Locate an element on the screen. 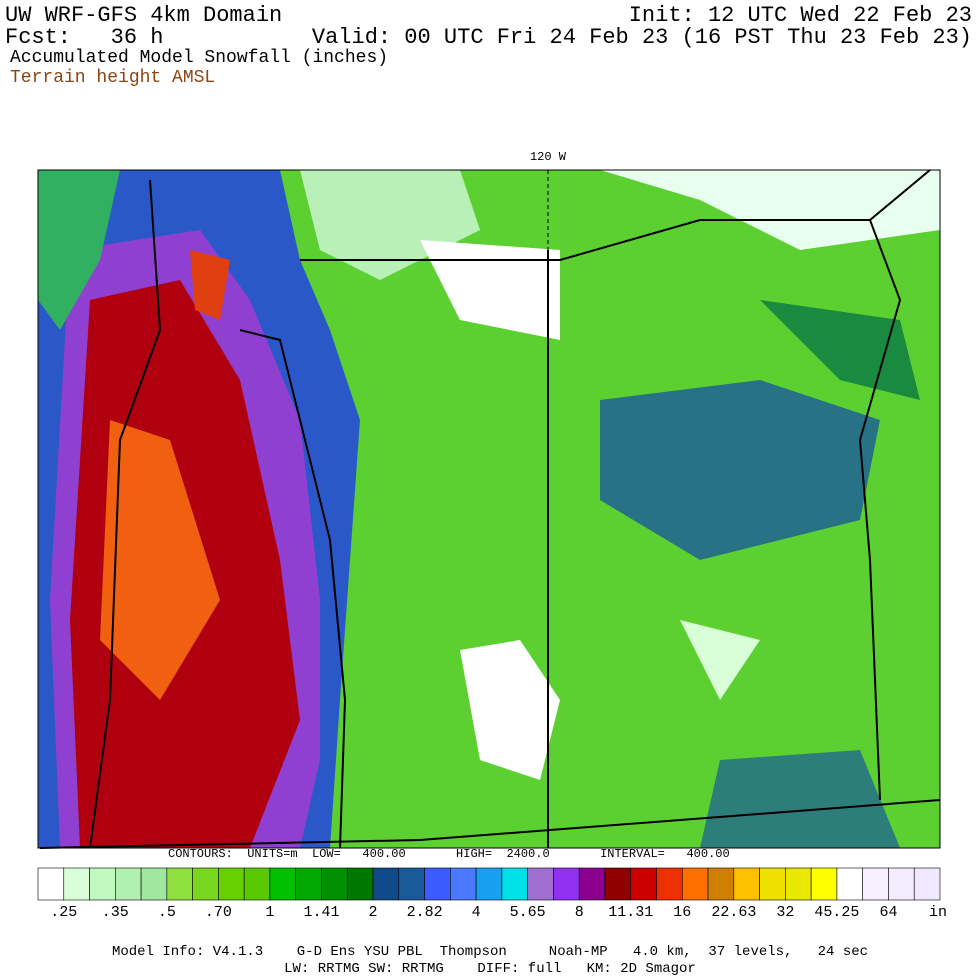 The height and width of the screenshot is (980, 980). legend-label: .35 is located at coordinates (115, 912).